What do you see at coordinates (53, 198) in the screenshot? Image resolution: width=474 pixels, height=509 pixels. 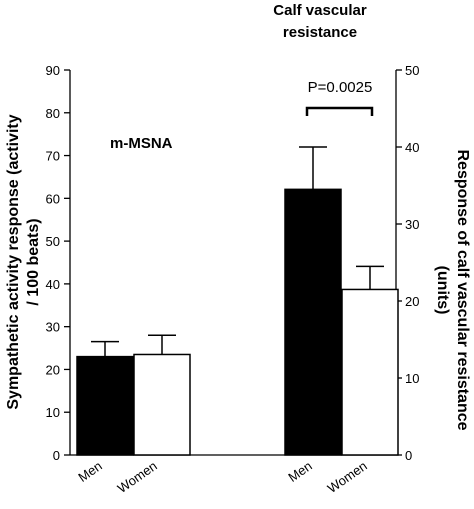 I see `left-tick-label: 60` at bounding box center [53, 198].